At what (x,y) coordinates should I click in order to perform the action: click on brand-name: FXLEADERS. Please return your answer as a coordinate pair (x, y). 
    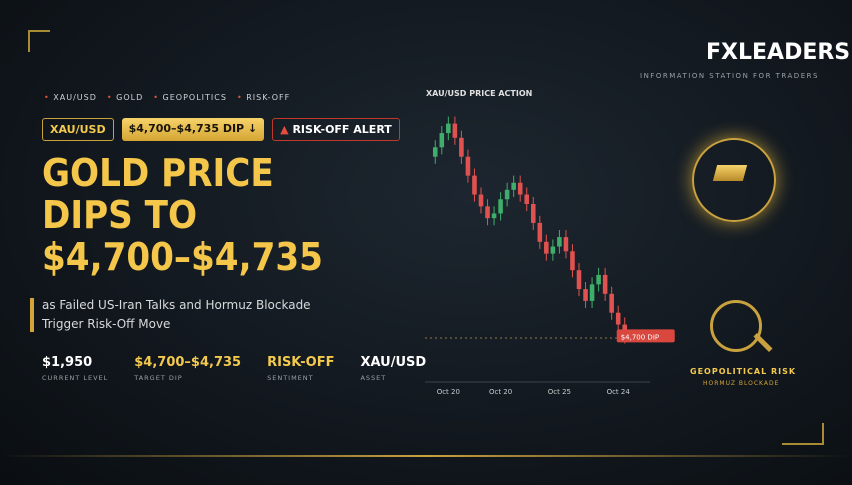
    Looking at the image, I should click on (778, 52).